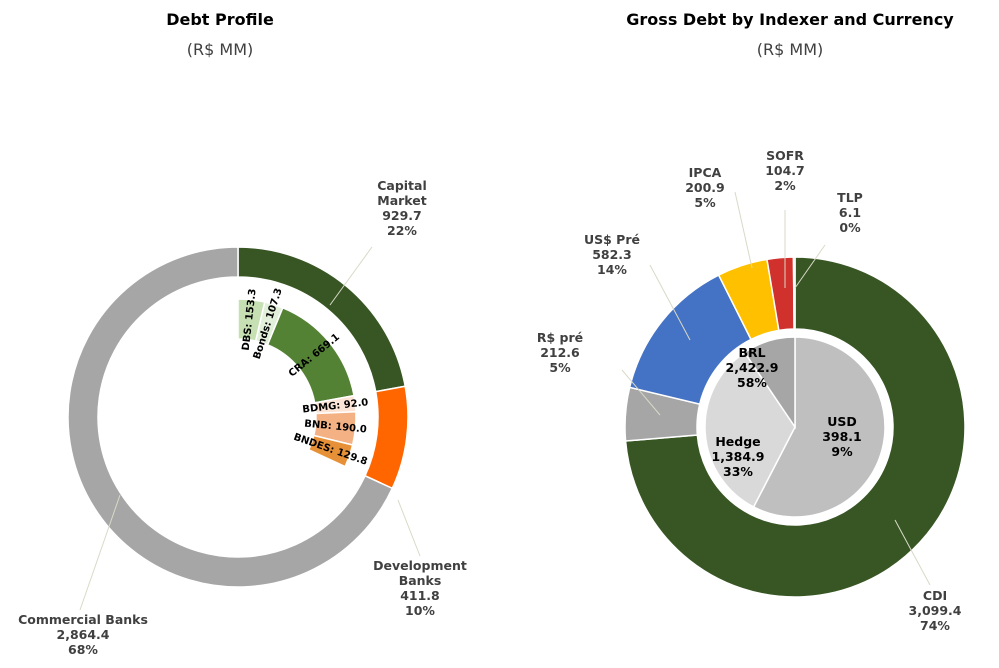  I want to click on label-value: 200.9, so click(705, 187).